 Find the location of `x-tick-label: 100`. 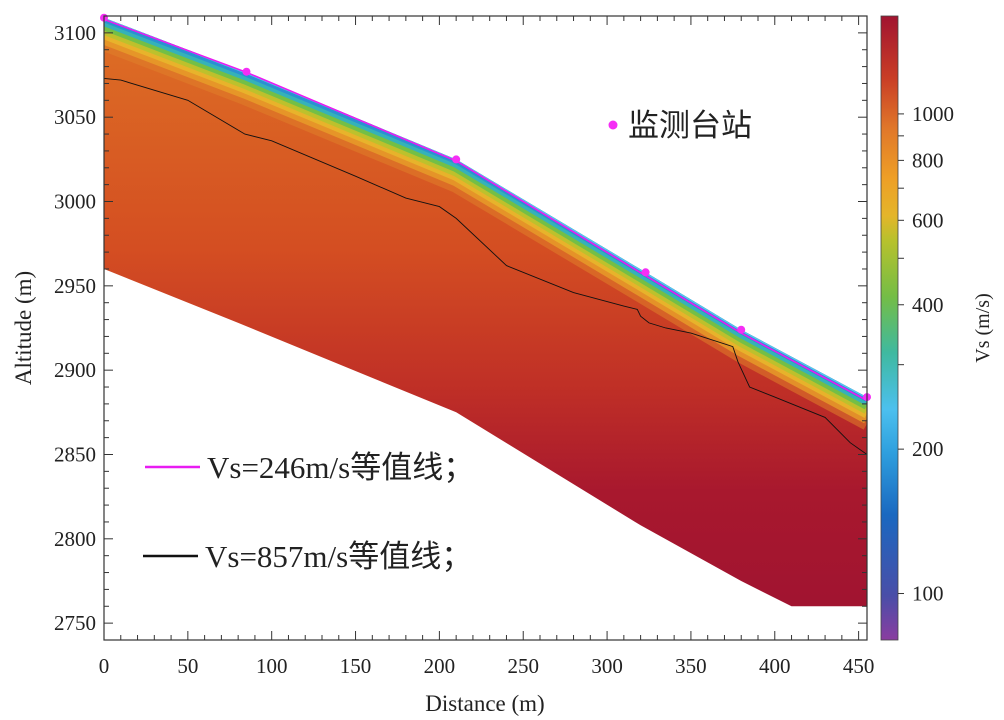

x-tick-label: 100 is located at coordinates (272, 666).